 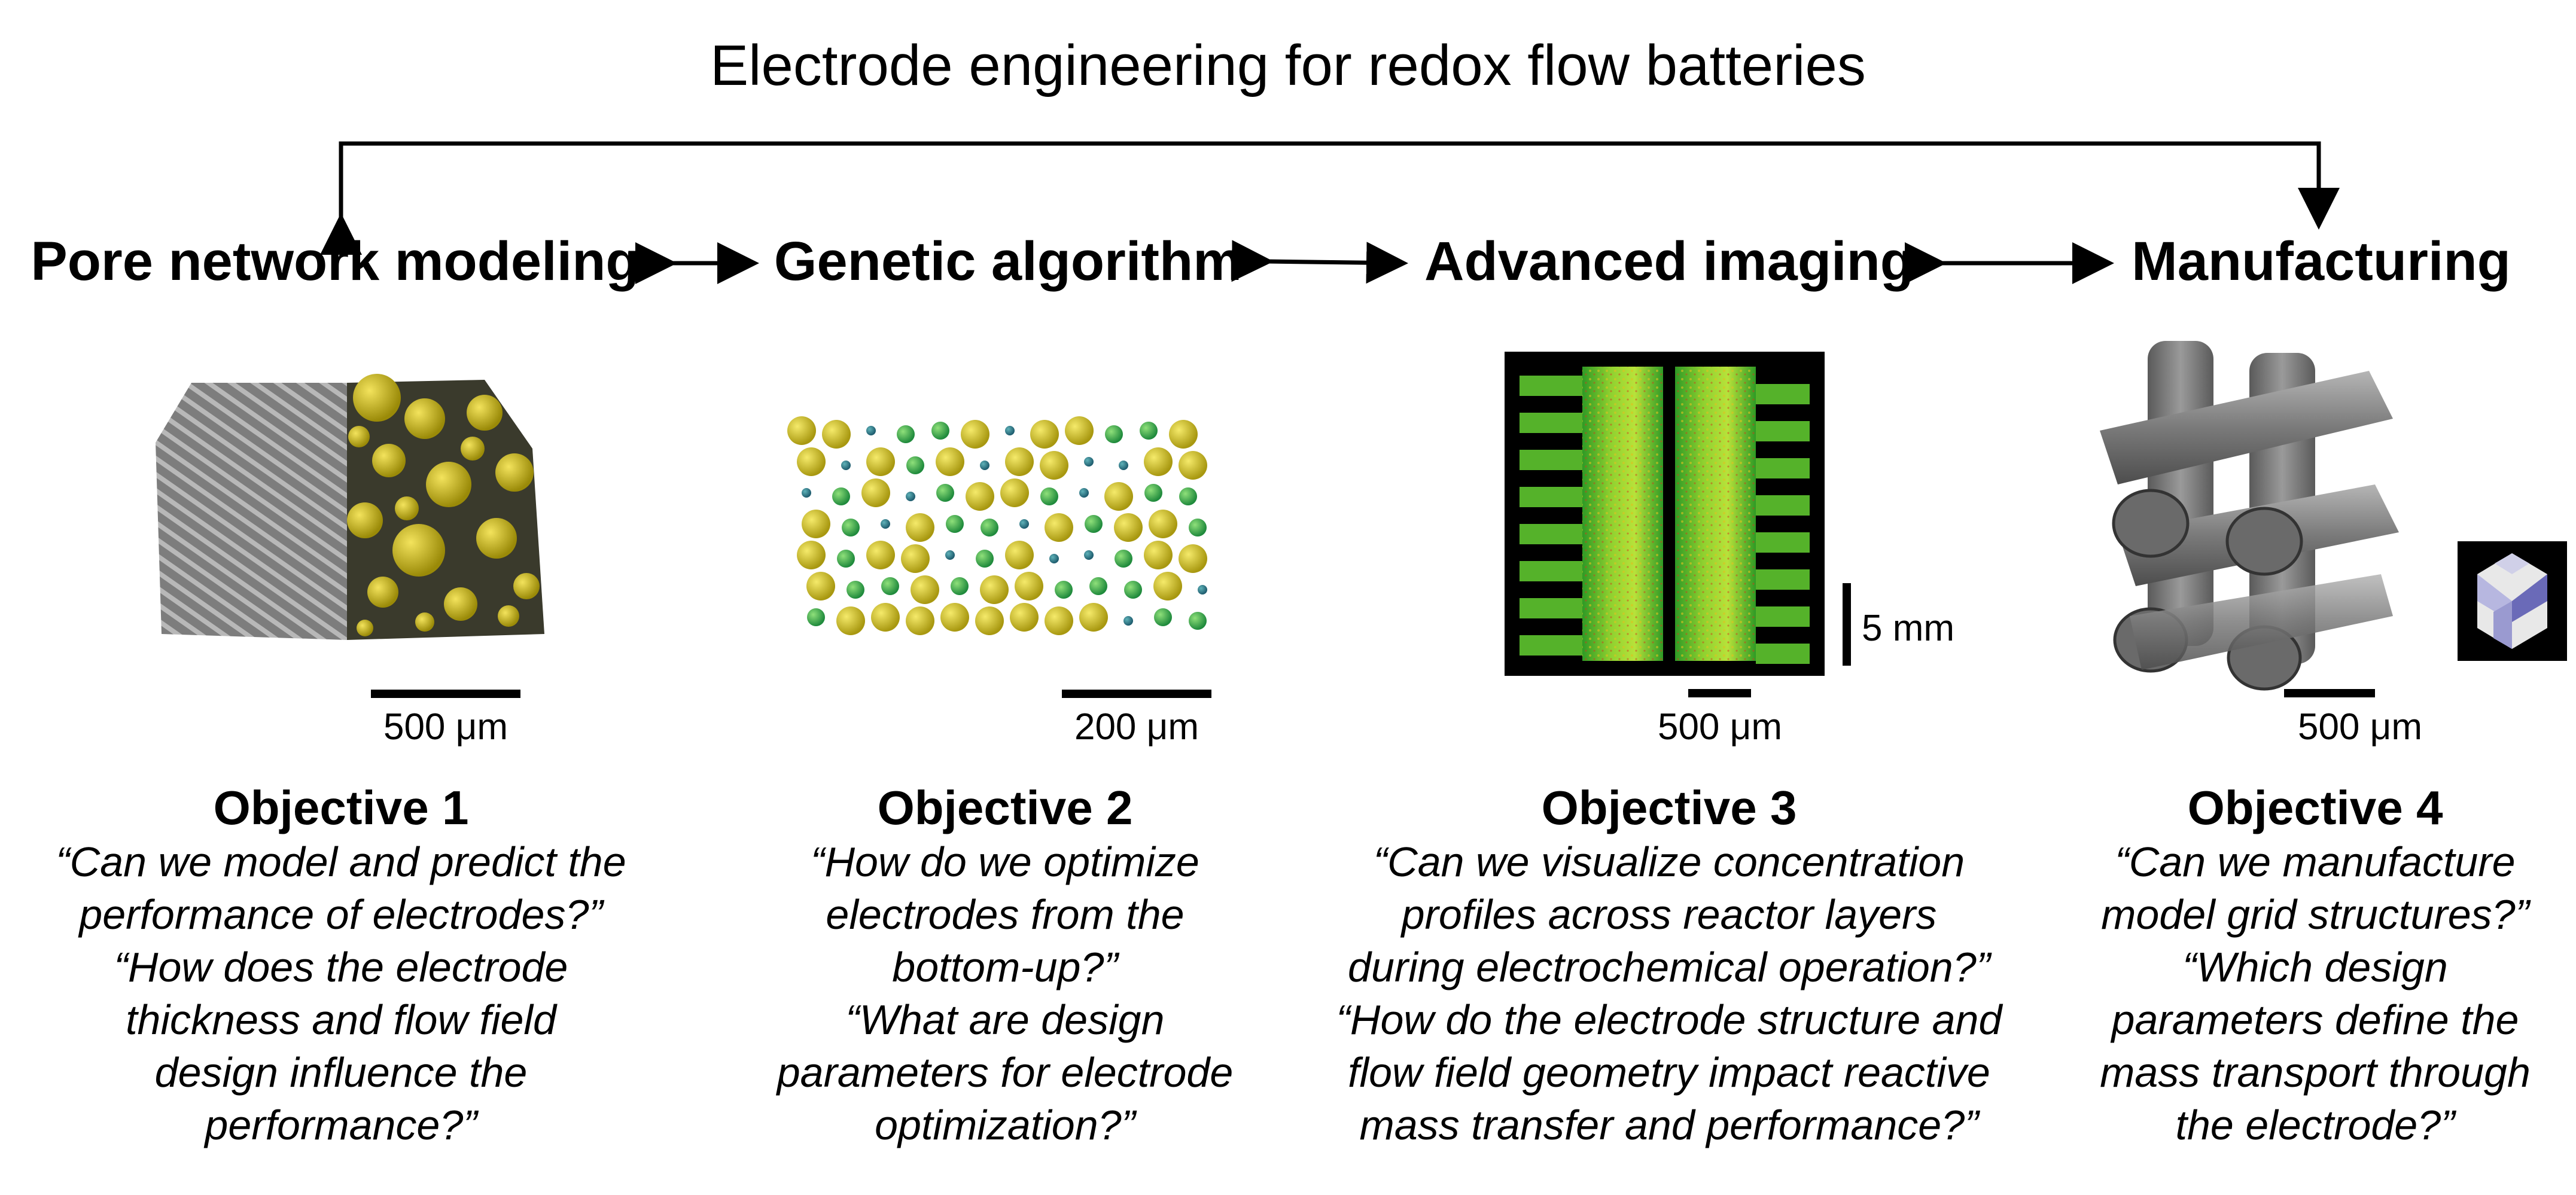 I want to click on topic-manufacturing: Manufacturing, so click(x=2321, y=261).